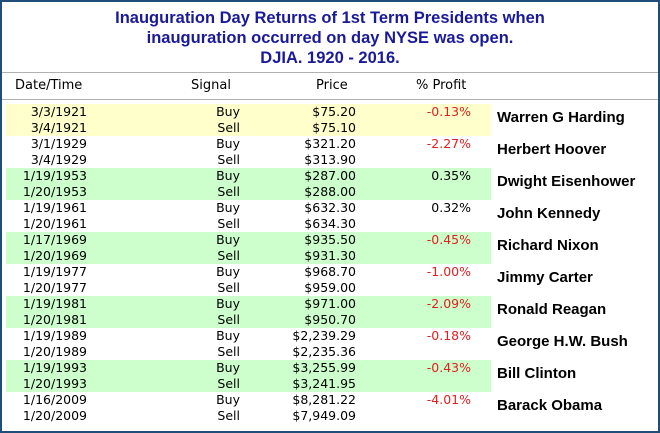 The image size is (660, 433). Describe the element at coordinates (334, 111) in the screenshot. I see `buy-price: $75.20` at that location.